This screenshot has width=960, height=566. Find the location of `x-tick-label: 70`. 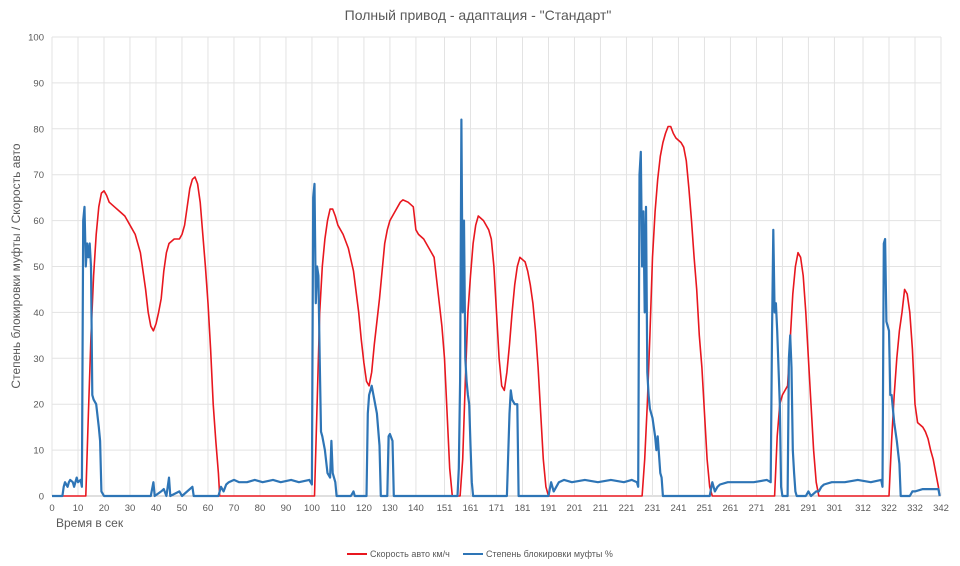

x-tick-label: 70 is located at coordinates (234, 508).